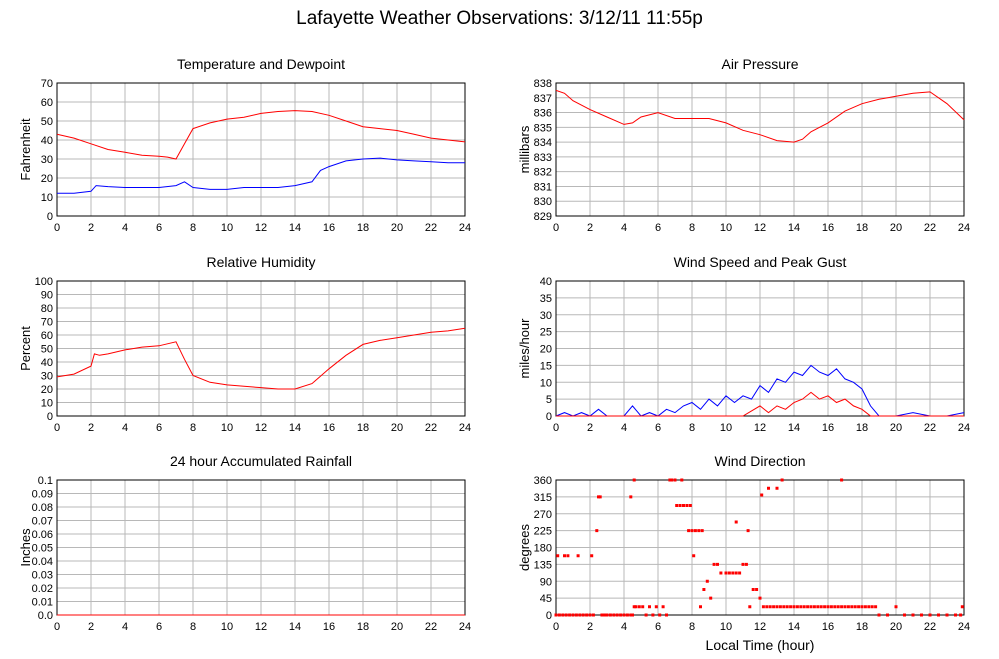 The height and width of the screenshot is (659, 999). I want to click on x-tick-label: 2, so click(590, 627).